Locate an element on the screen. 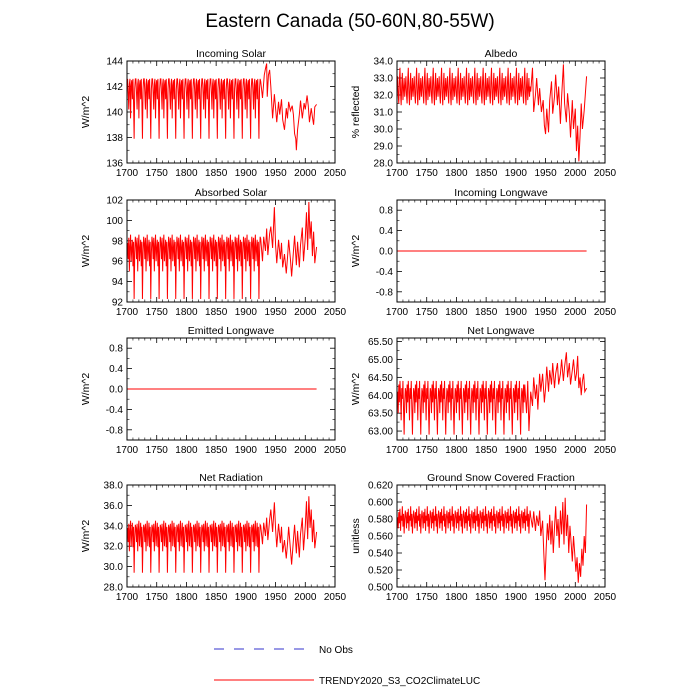  panel-title: Ground Snow Covered Fraction is located at coordinates (501, 478).